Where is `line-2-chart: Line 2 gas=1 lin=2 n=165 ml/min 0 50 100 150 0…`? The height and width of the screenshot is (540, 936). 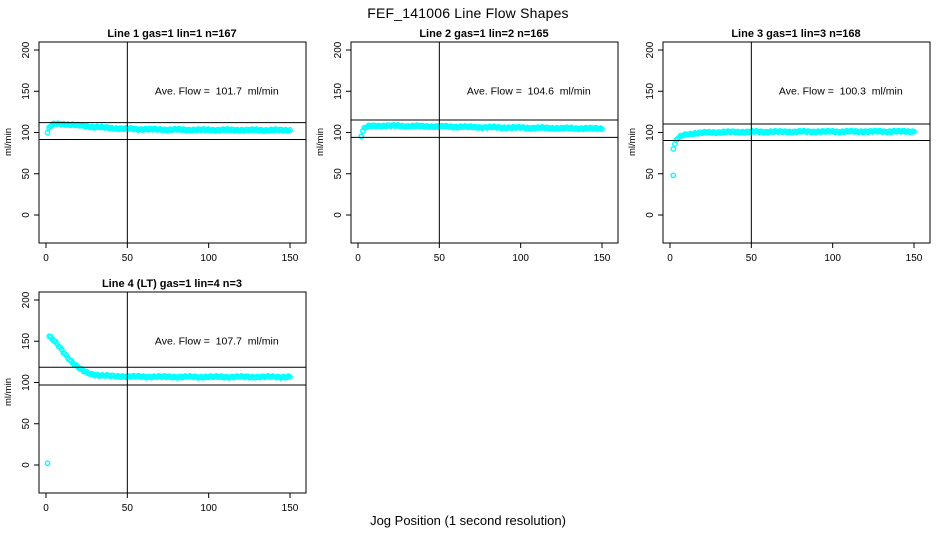
line-2-chart: Line 2 gas=1 lin=2 n=165 ml/min 0 50 100 150 0… is located at coordinates (467, 146).